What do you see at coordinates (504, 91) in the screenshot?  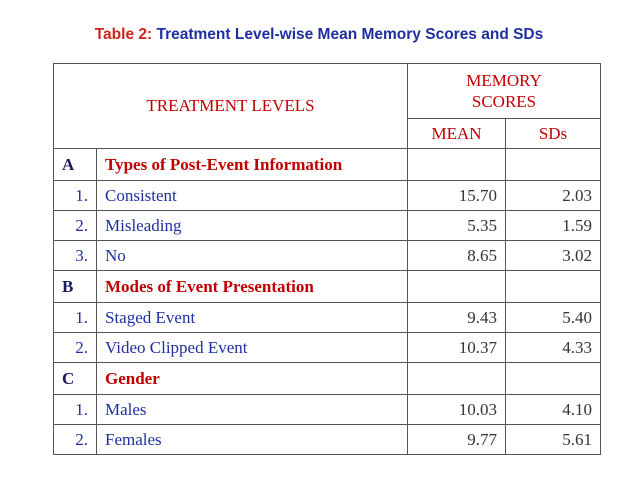 I see `header-cell: MEMORY SCORES` at bounding box center [504, 91].